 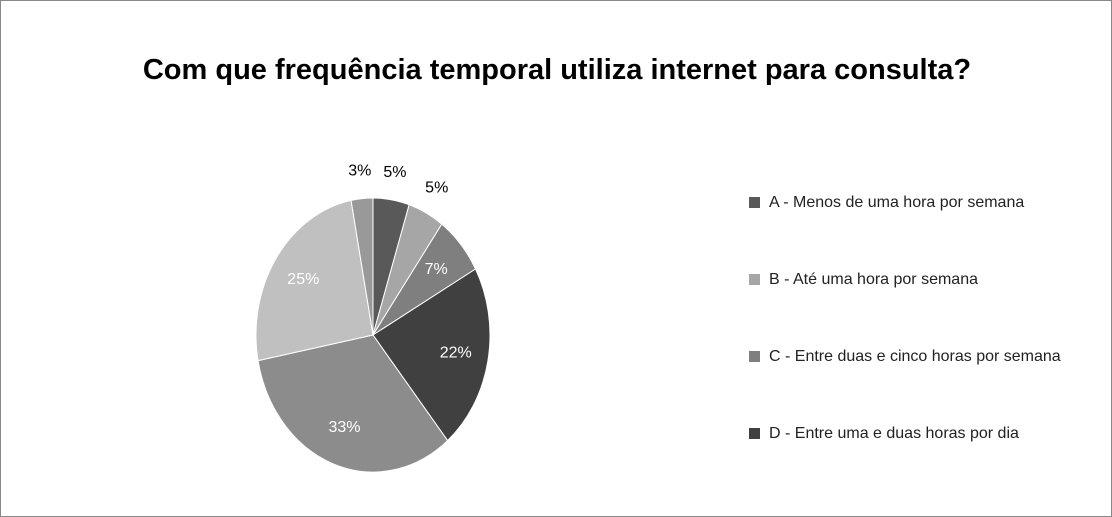 What do you see at coordinates (436, 269) in the screenshot?
I see `data-label: 7%` at bounding box center [436, 269].